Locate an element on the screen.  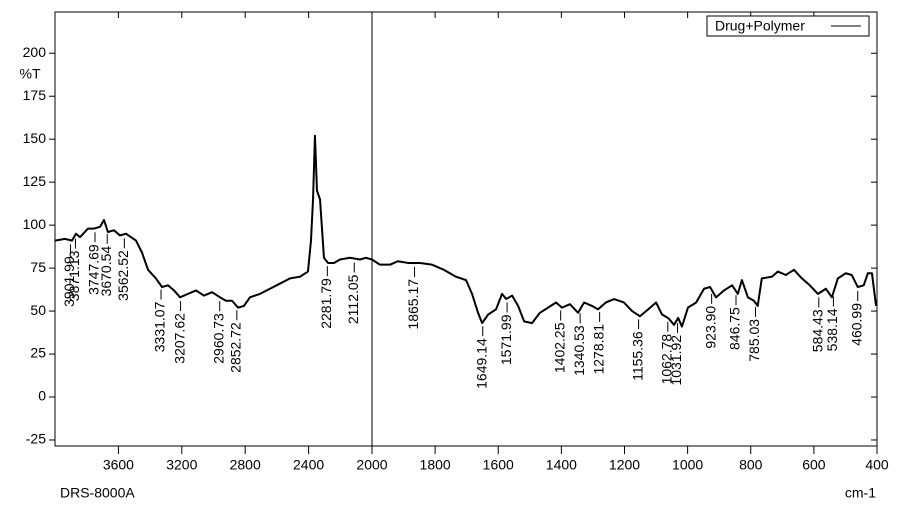
x-tick-label: 1400 is located at coordinates (561, 465).